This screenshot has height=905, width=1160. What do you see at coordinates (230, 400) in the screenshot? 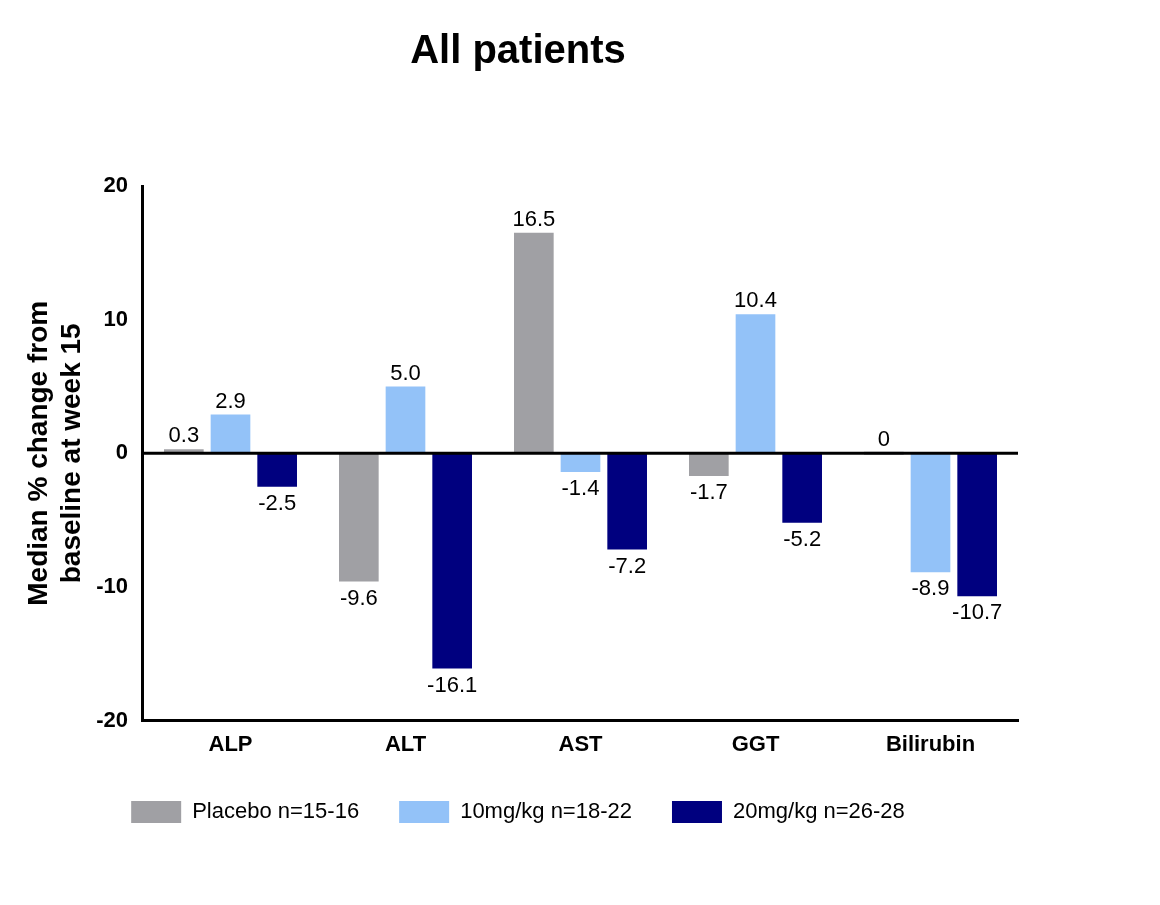
I see `data-label: 2.9` at bounding box center [230, 400].